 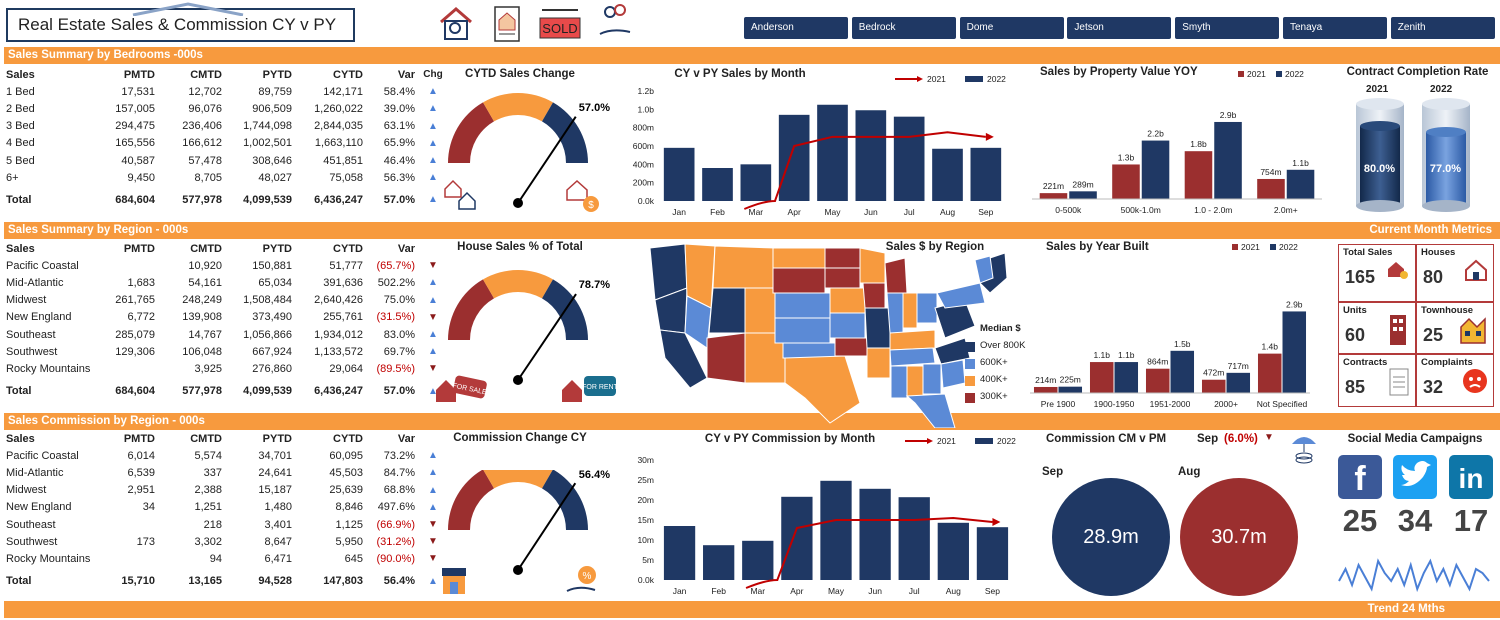 I want to click on filter-button-3: Jetson, so click(x=1119, y=28).